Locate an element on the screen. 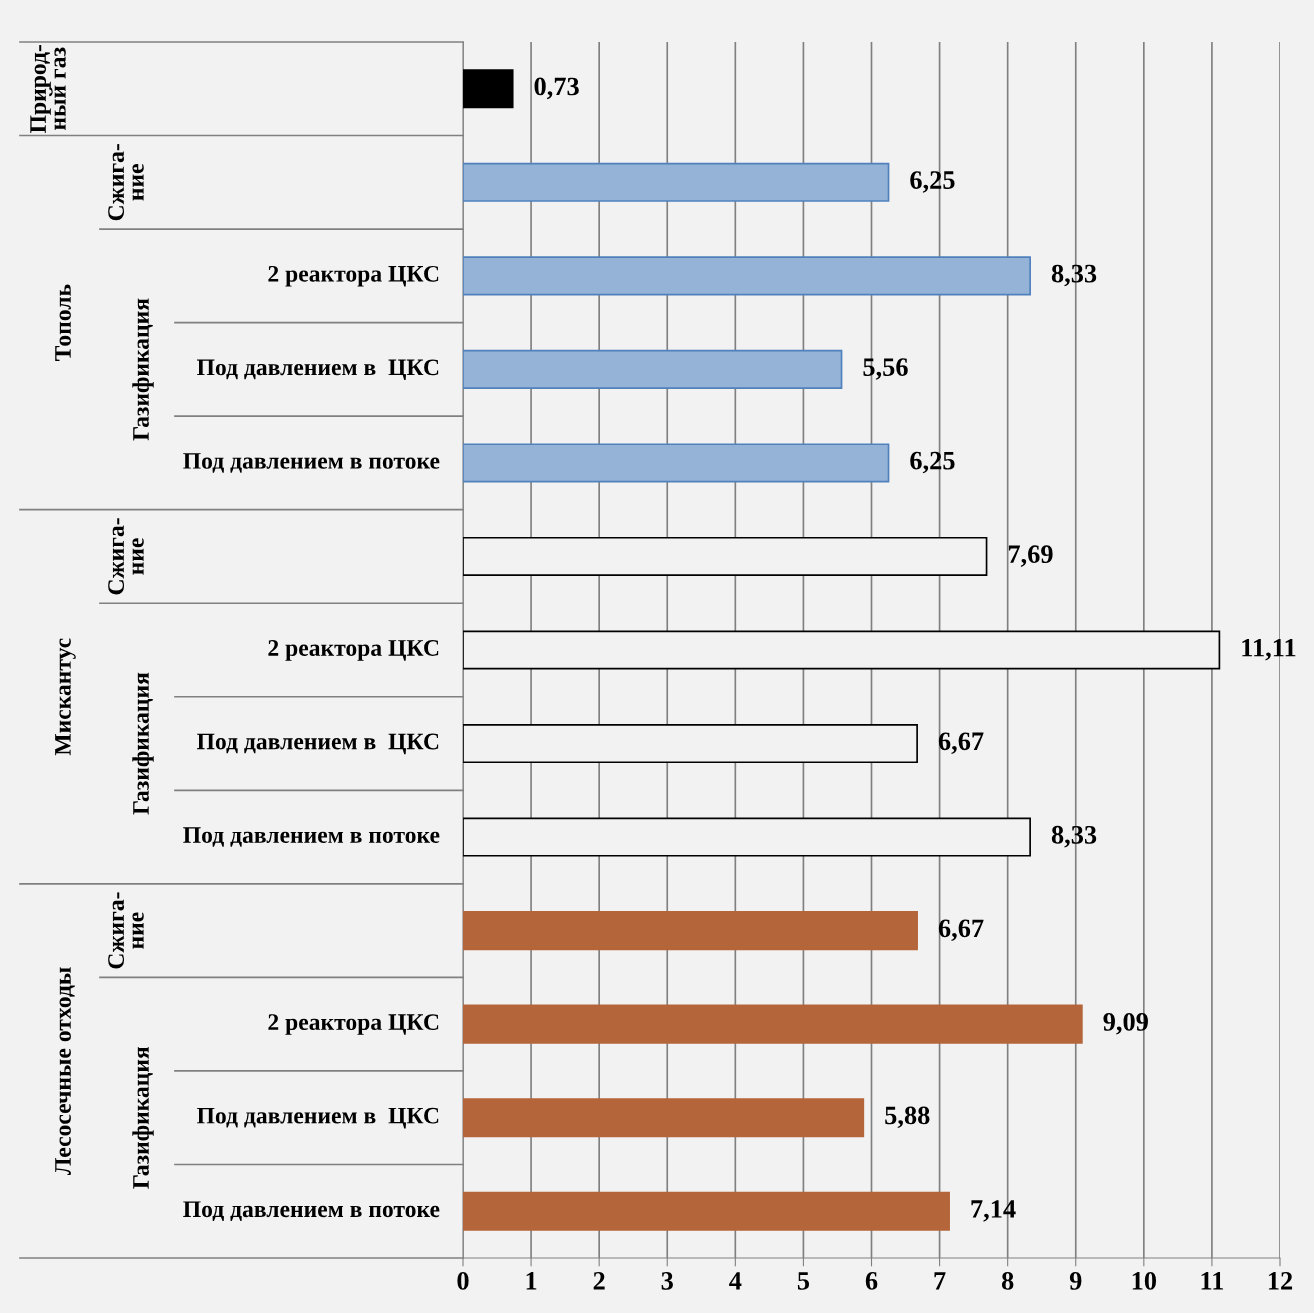 The image size is (1314, 1313). x-tick-label: 3 is located at coordinates (667, 1281).